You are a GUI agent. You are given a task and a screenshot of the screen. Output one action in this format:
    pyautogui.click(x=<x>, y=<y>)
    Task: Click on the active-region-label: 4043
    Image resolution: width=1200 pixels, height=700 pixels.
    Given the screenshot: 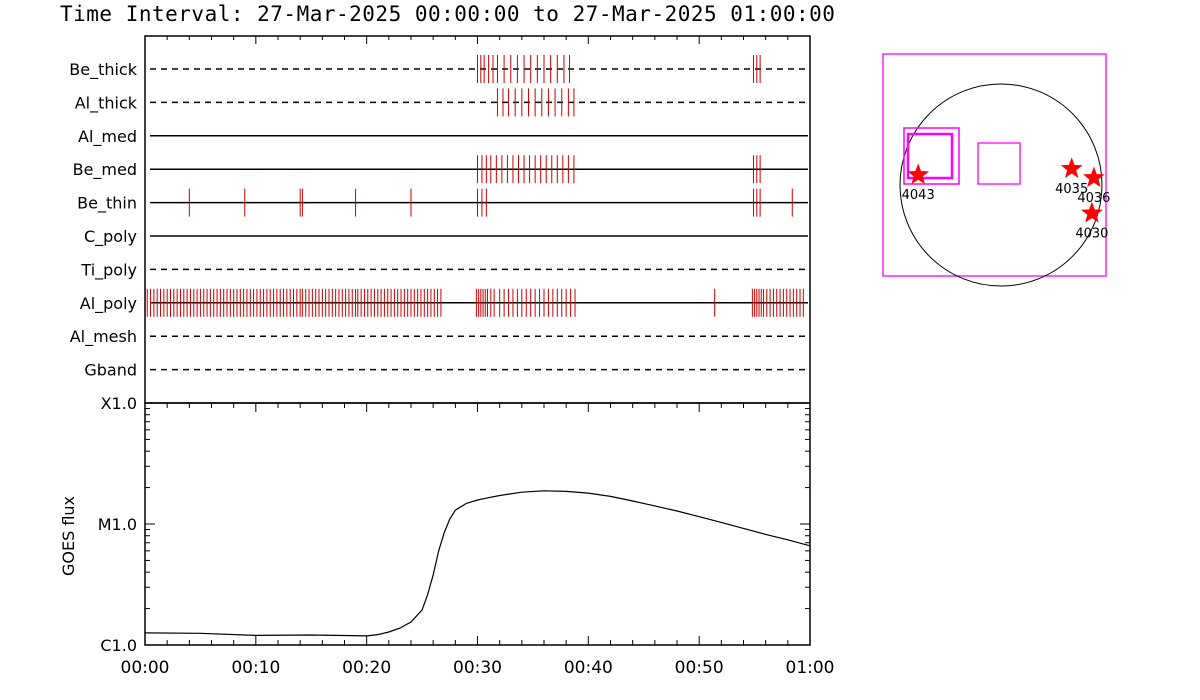 What is the action you would take?
    pyautogui.click(x=918, y=195)
    